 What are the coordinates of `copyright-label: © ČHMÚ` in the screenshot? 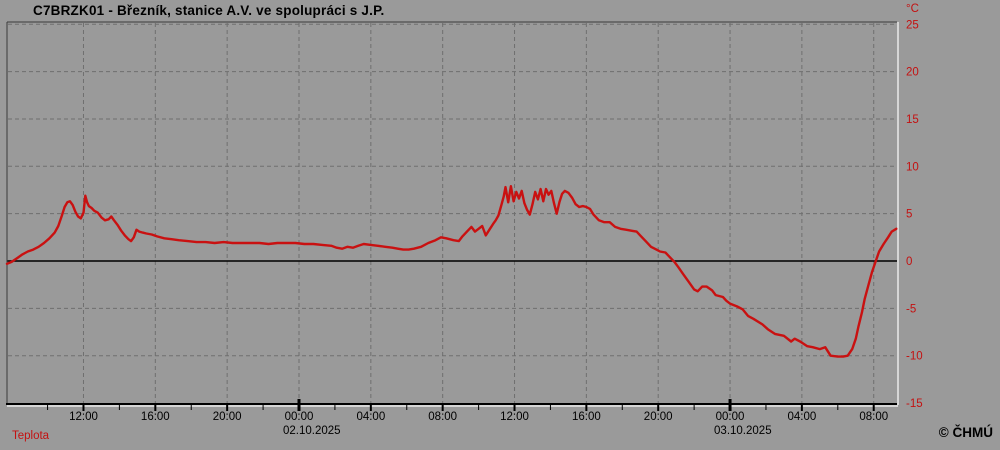 It's located at (965, 432).